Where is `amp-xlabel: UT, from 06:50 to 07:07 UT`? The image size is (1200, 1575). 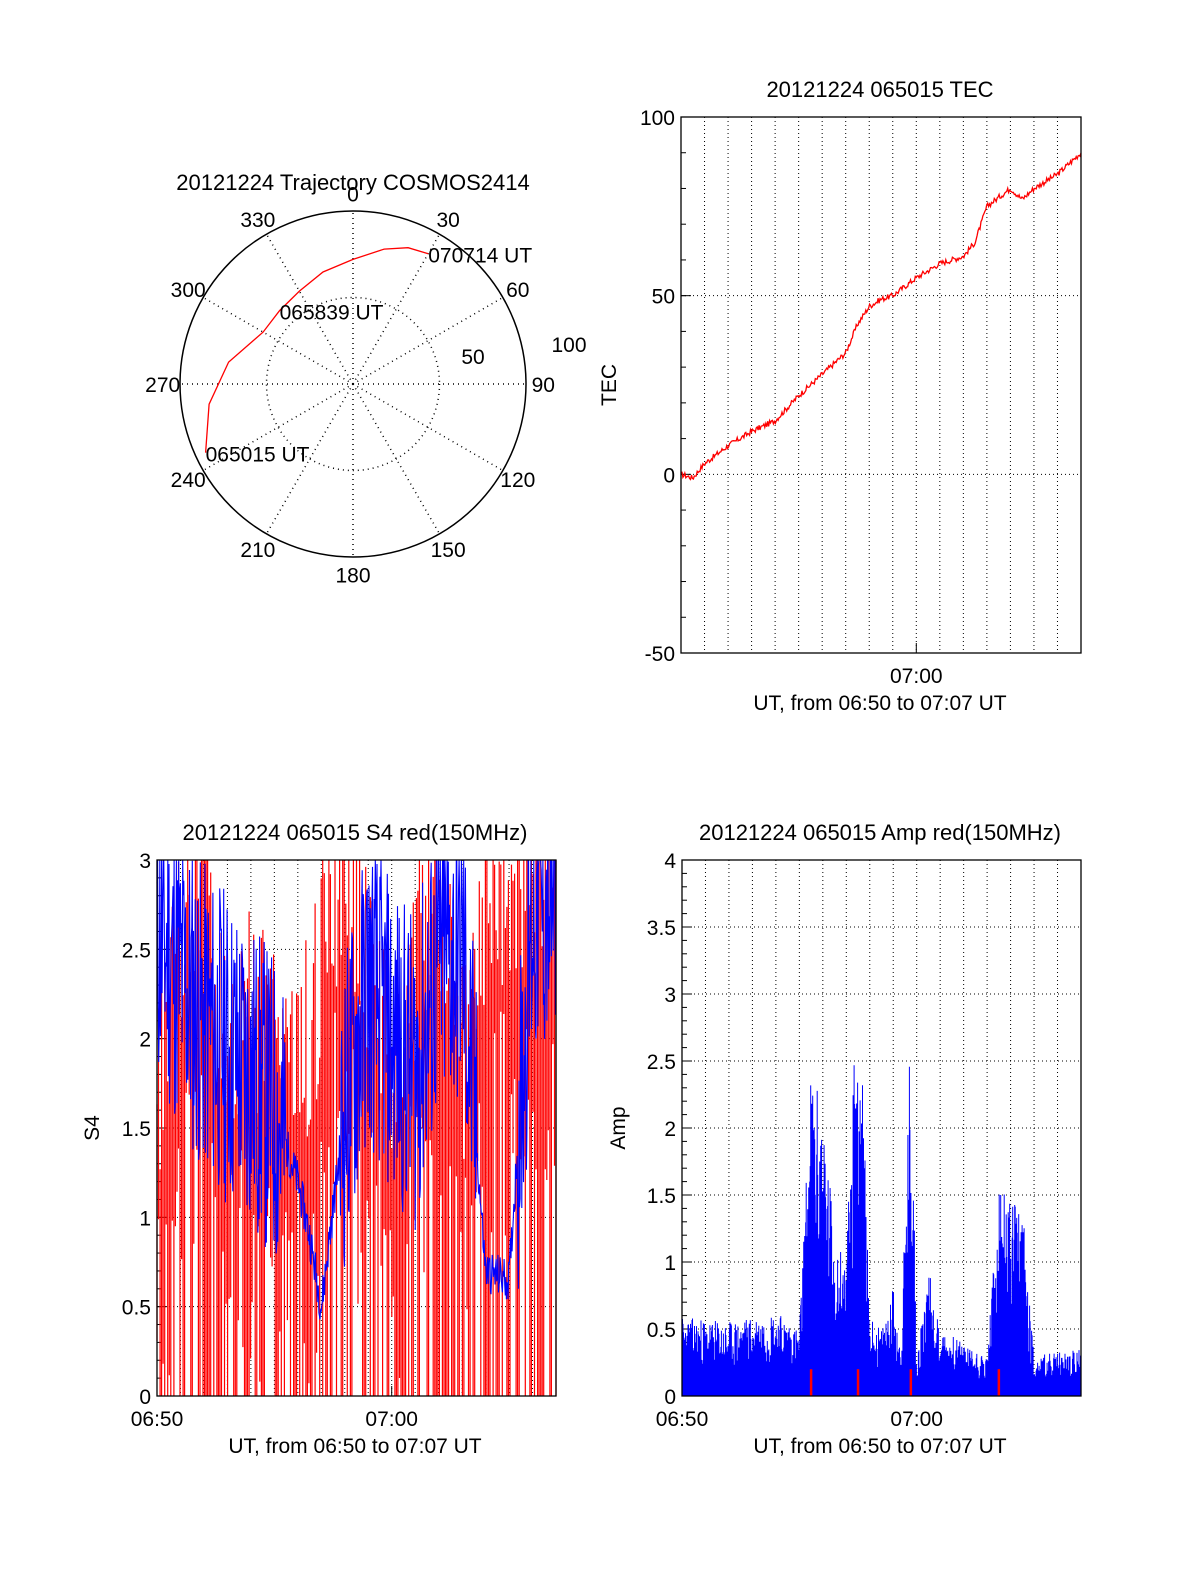 amp-xlabel: UT, from 06:50 to 07:07 UT is located at coordinates (879, 1446).